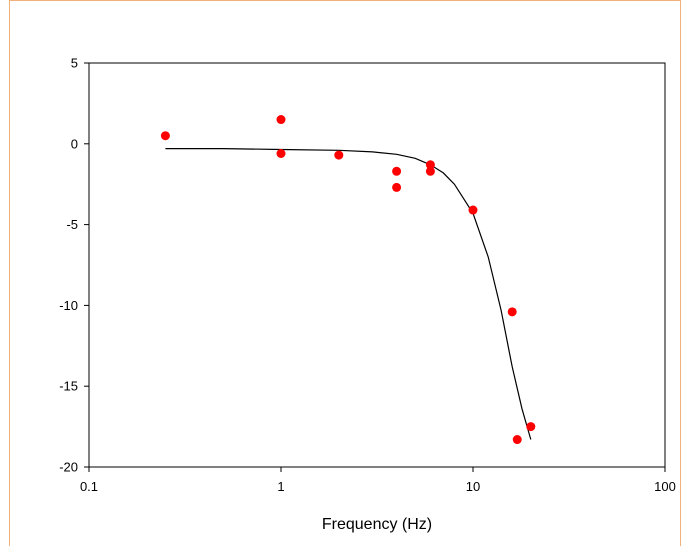 This screenshot has height=546, width=689. What do you see at coordinates (74, 265) in the screenshot?
I see `y-axis: 5 0 -5 -10 -15 -20` at bounding box center [74, 265].